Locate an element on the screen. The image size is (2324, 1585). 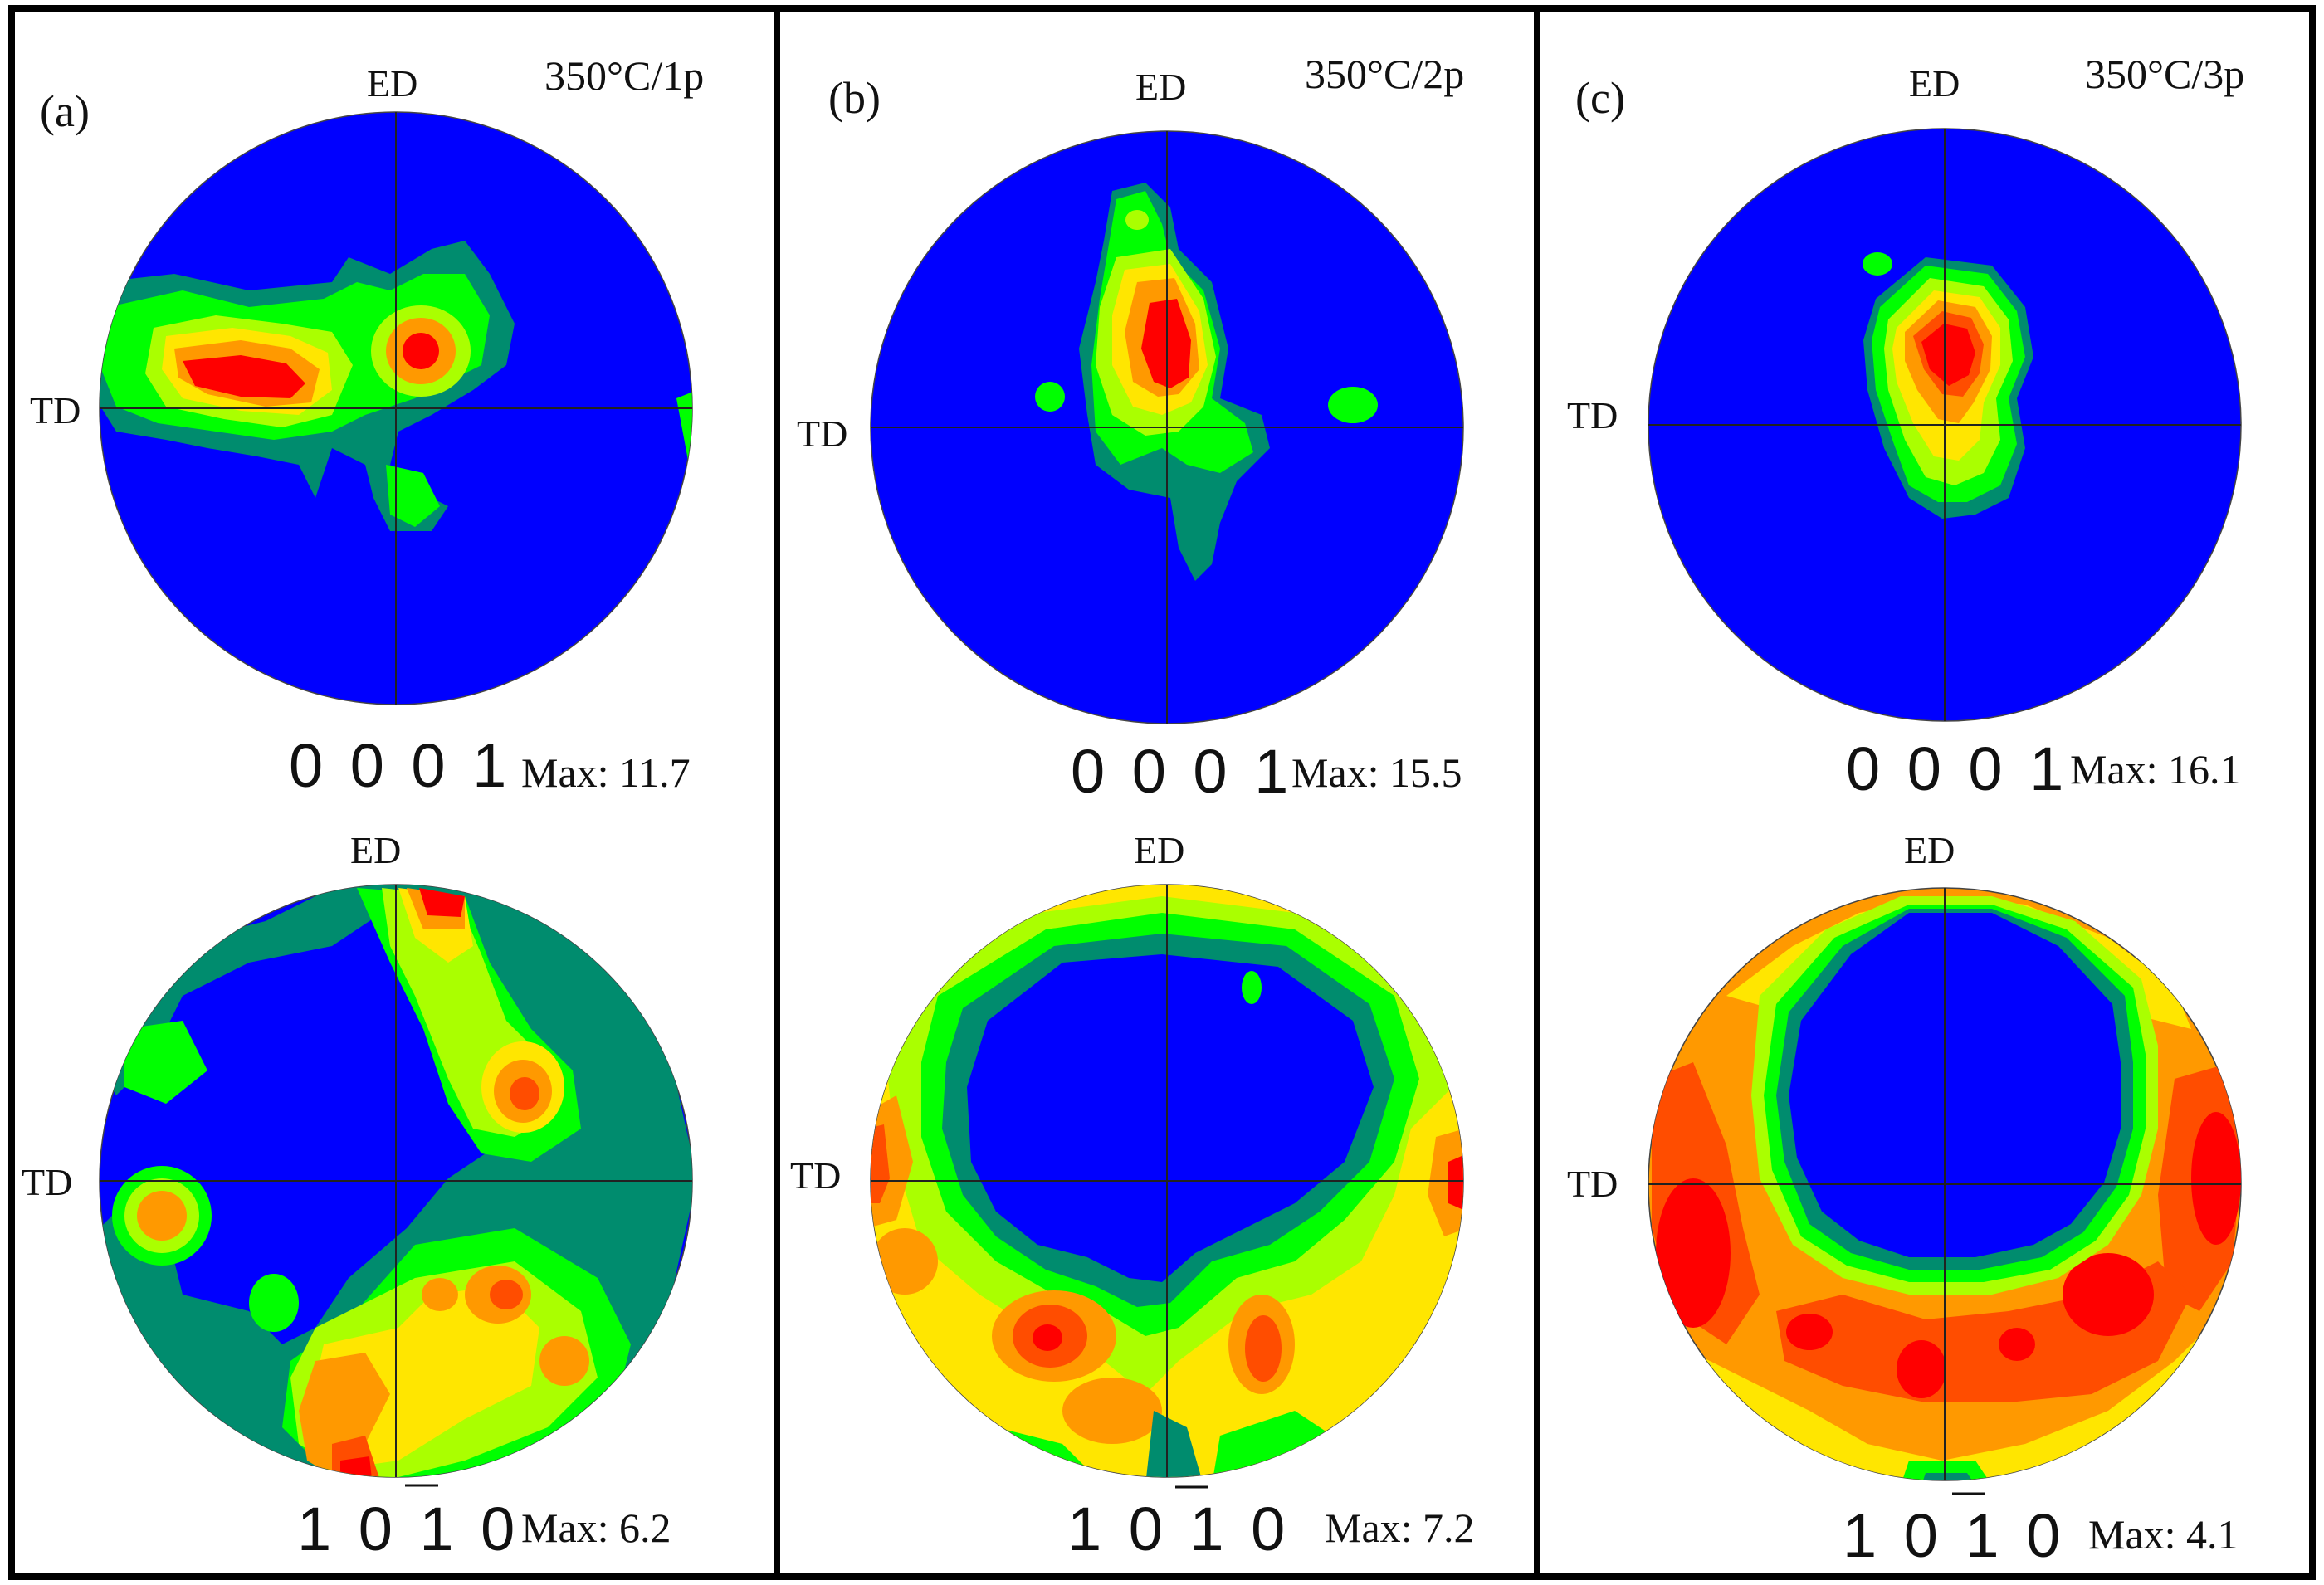
panel-c-letter: (c) is located at coordinates (1600, 98).